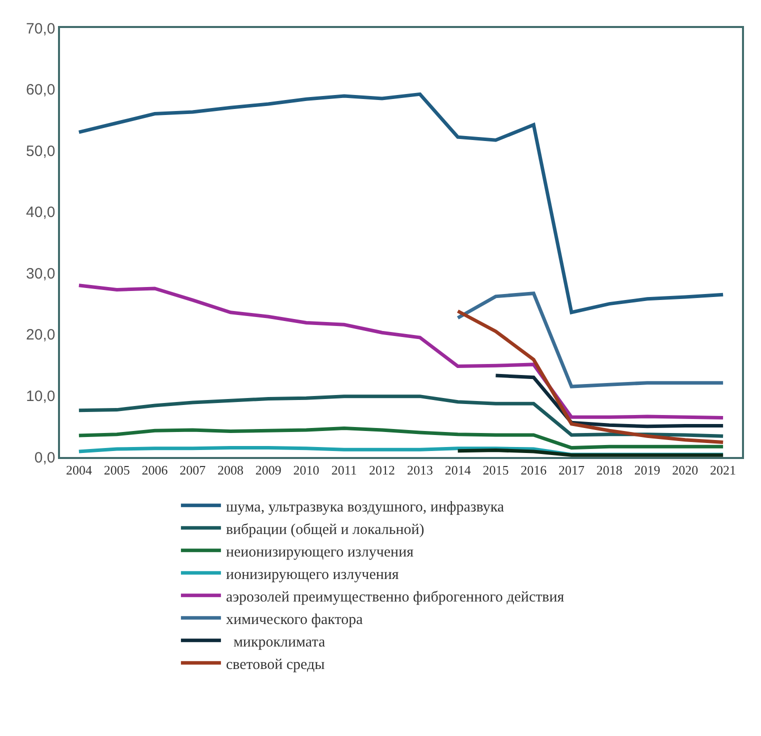  I want to click on legend-label: химического фактора, so click(295, 620).